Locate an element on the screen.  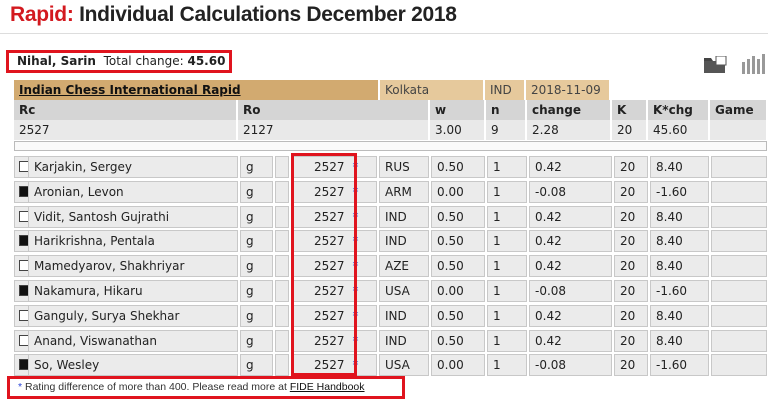
bar-chart-icon is located at coordinates (754, 64).